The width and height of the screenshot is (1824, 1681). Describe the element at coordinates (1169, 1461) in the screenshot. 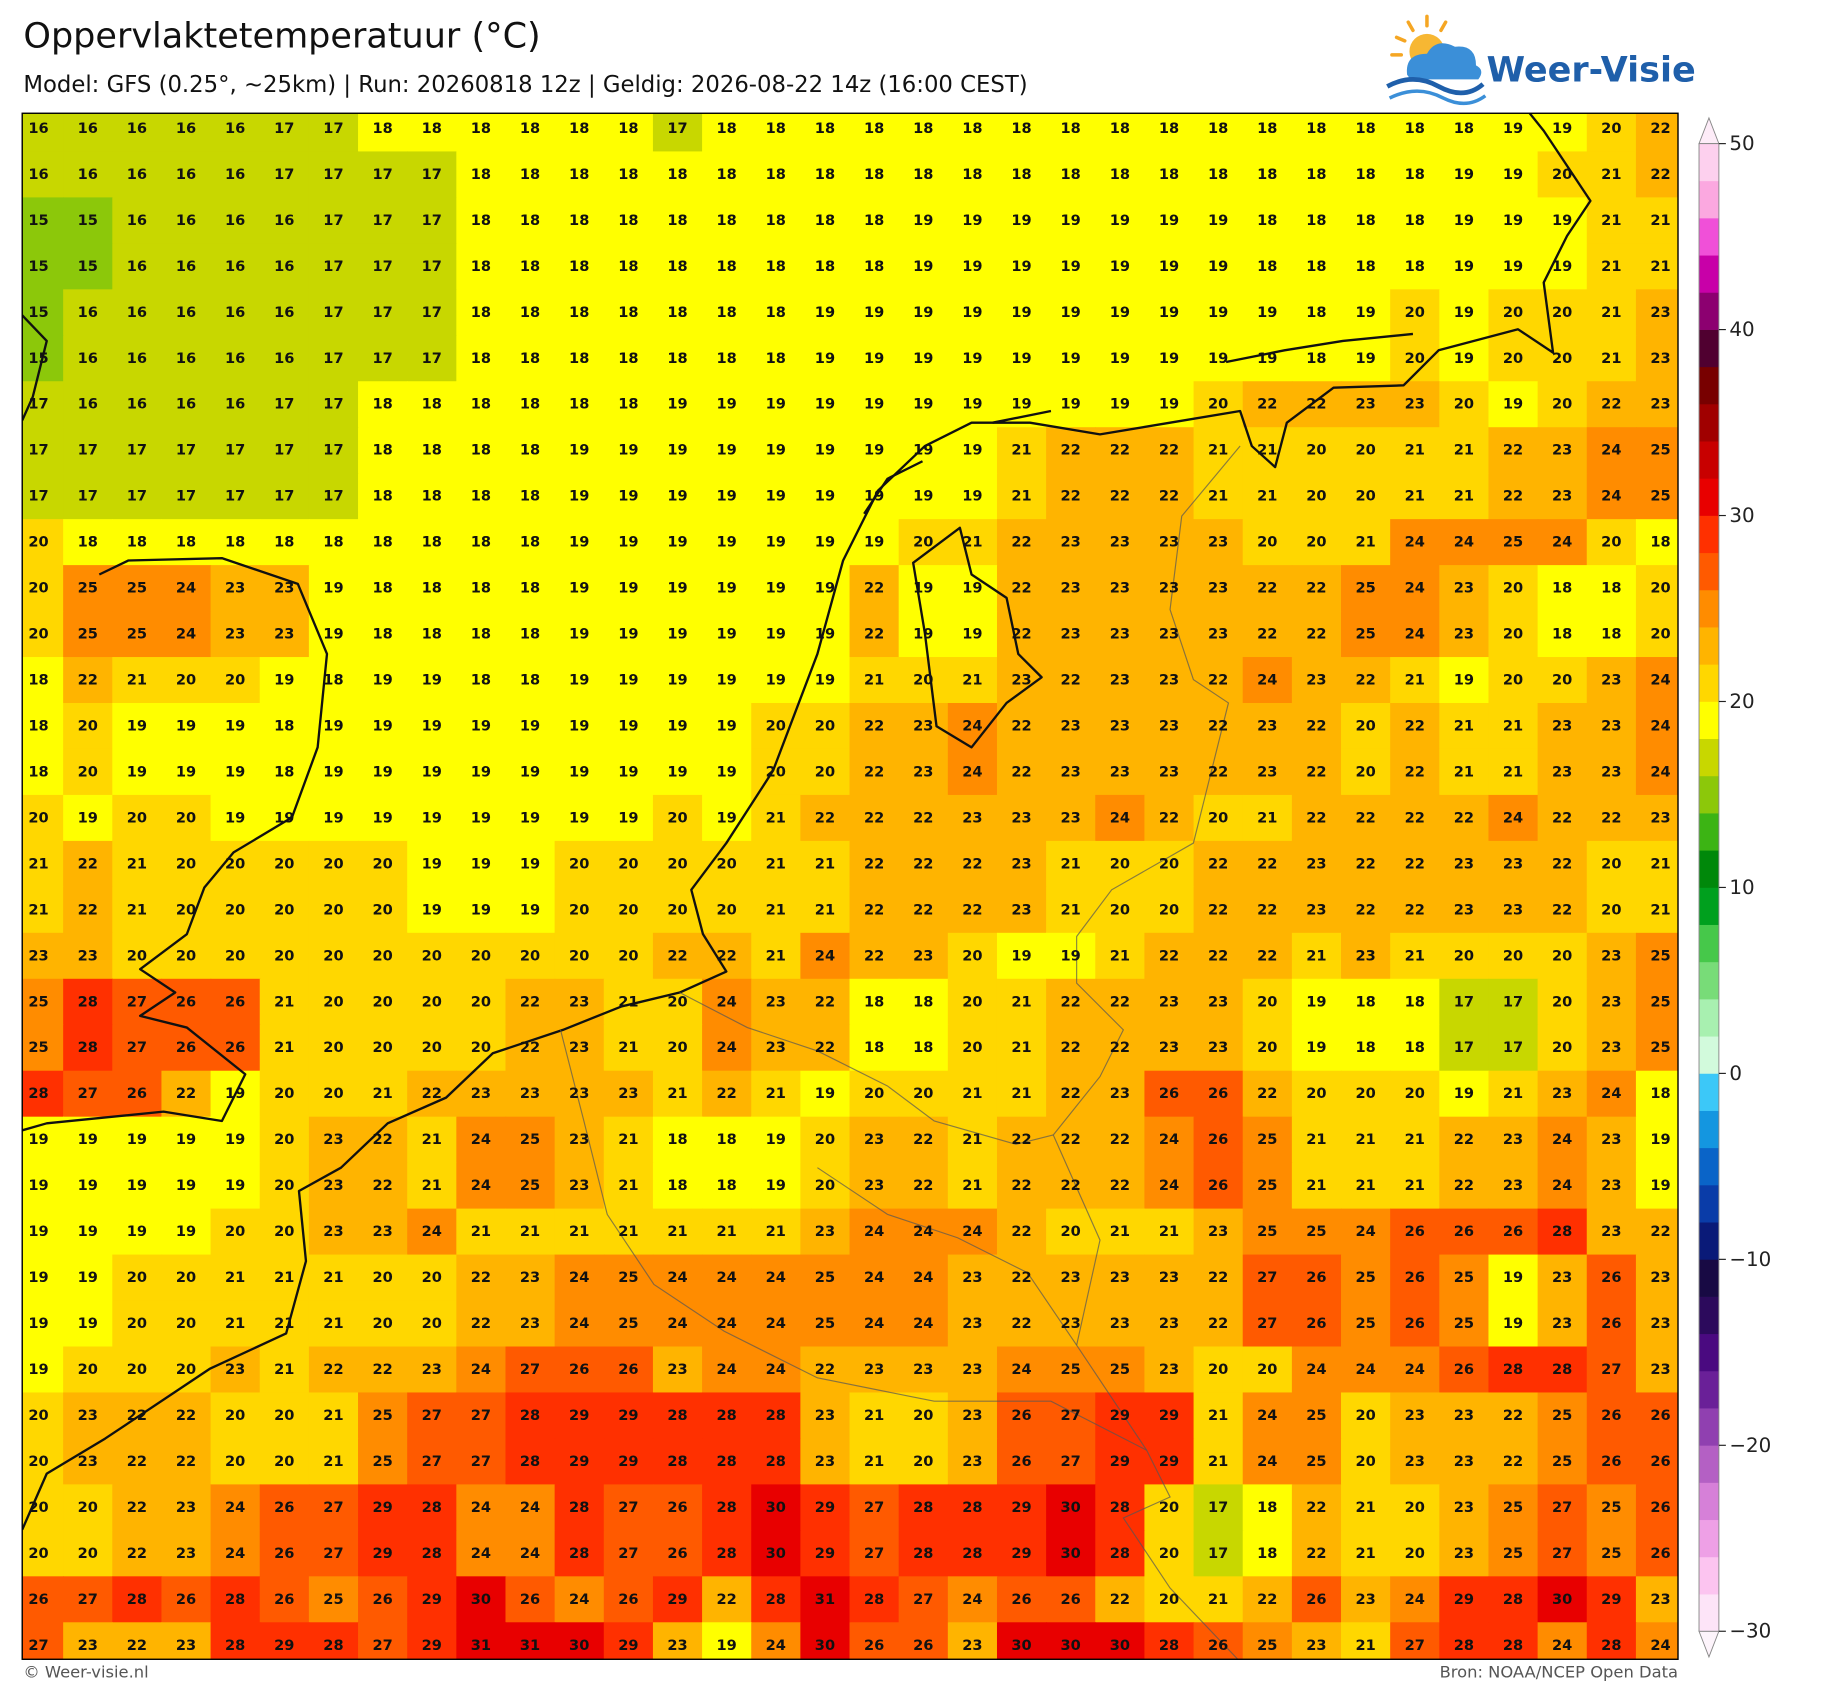

I see `temperature-label: 29` at that location.